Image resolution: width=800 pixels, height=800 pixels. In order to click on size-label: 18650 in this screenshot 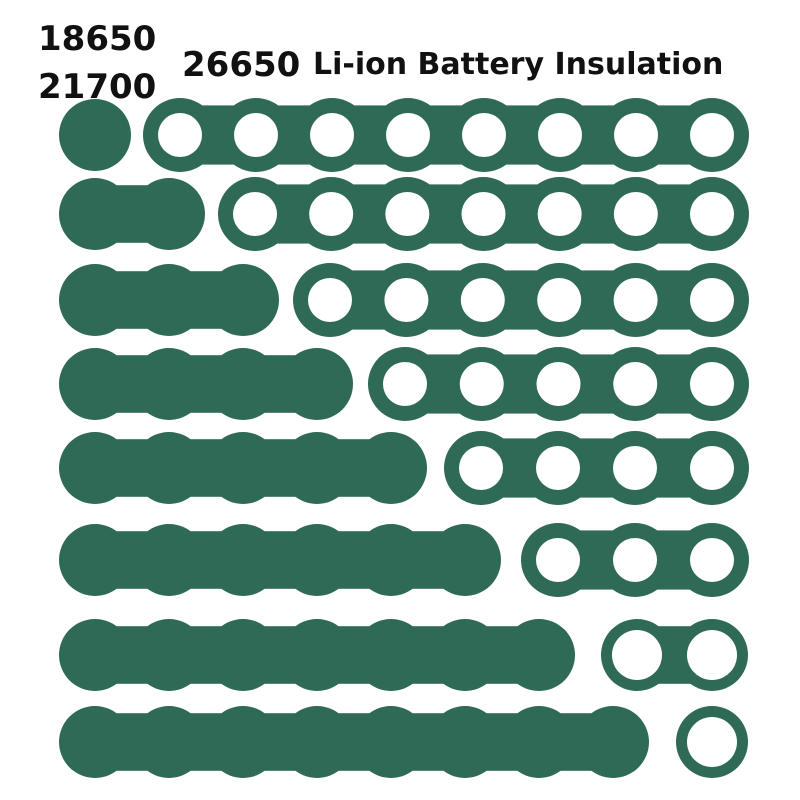, I will do `click(97, 39)`.